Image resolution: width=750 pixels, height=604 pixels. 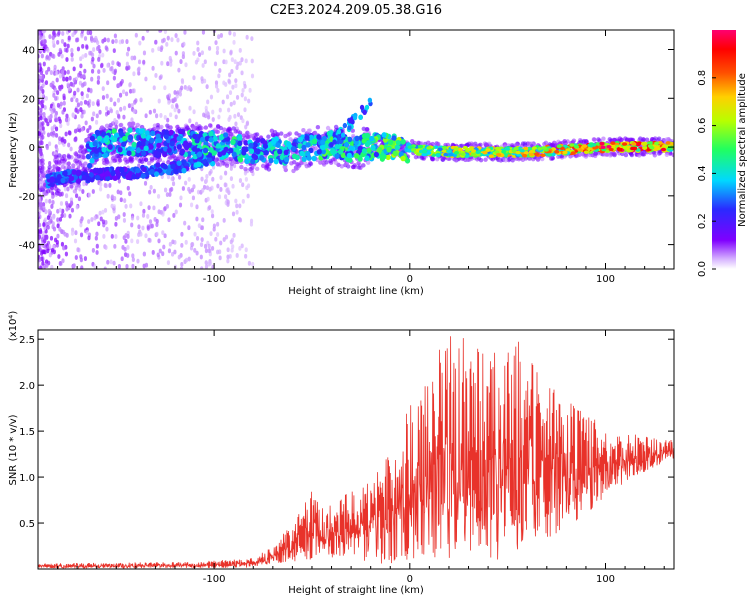 I want to click on colorbar-label: Normalized spectral amplitude, so click(x=742, y=150).